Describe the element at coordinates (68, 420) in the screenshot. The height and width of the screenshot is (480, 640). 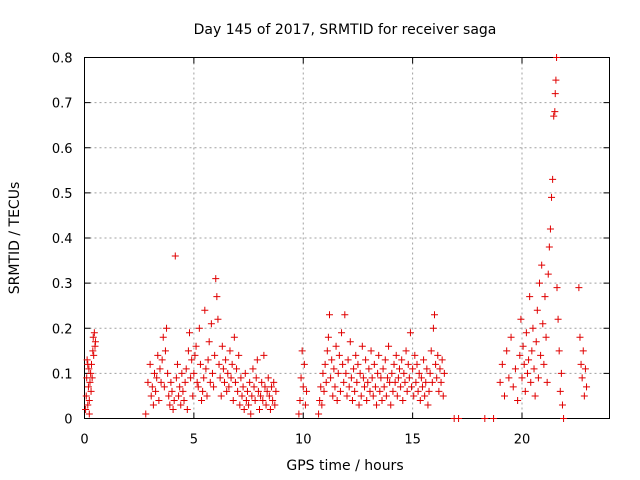
I see `y-tick-label: 0` at that location.